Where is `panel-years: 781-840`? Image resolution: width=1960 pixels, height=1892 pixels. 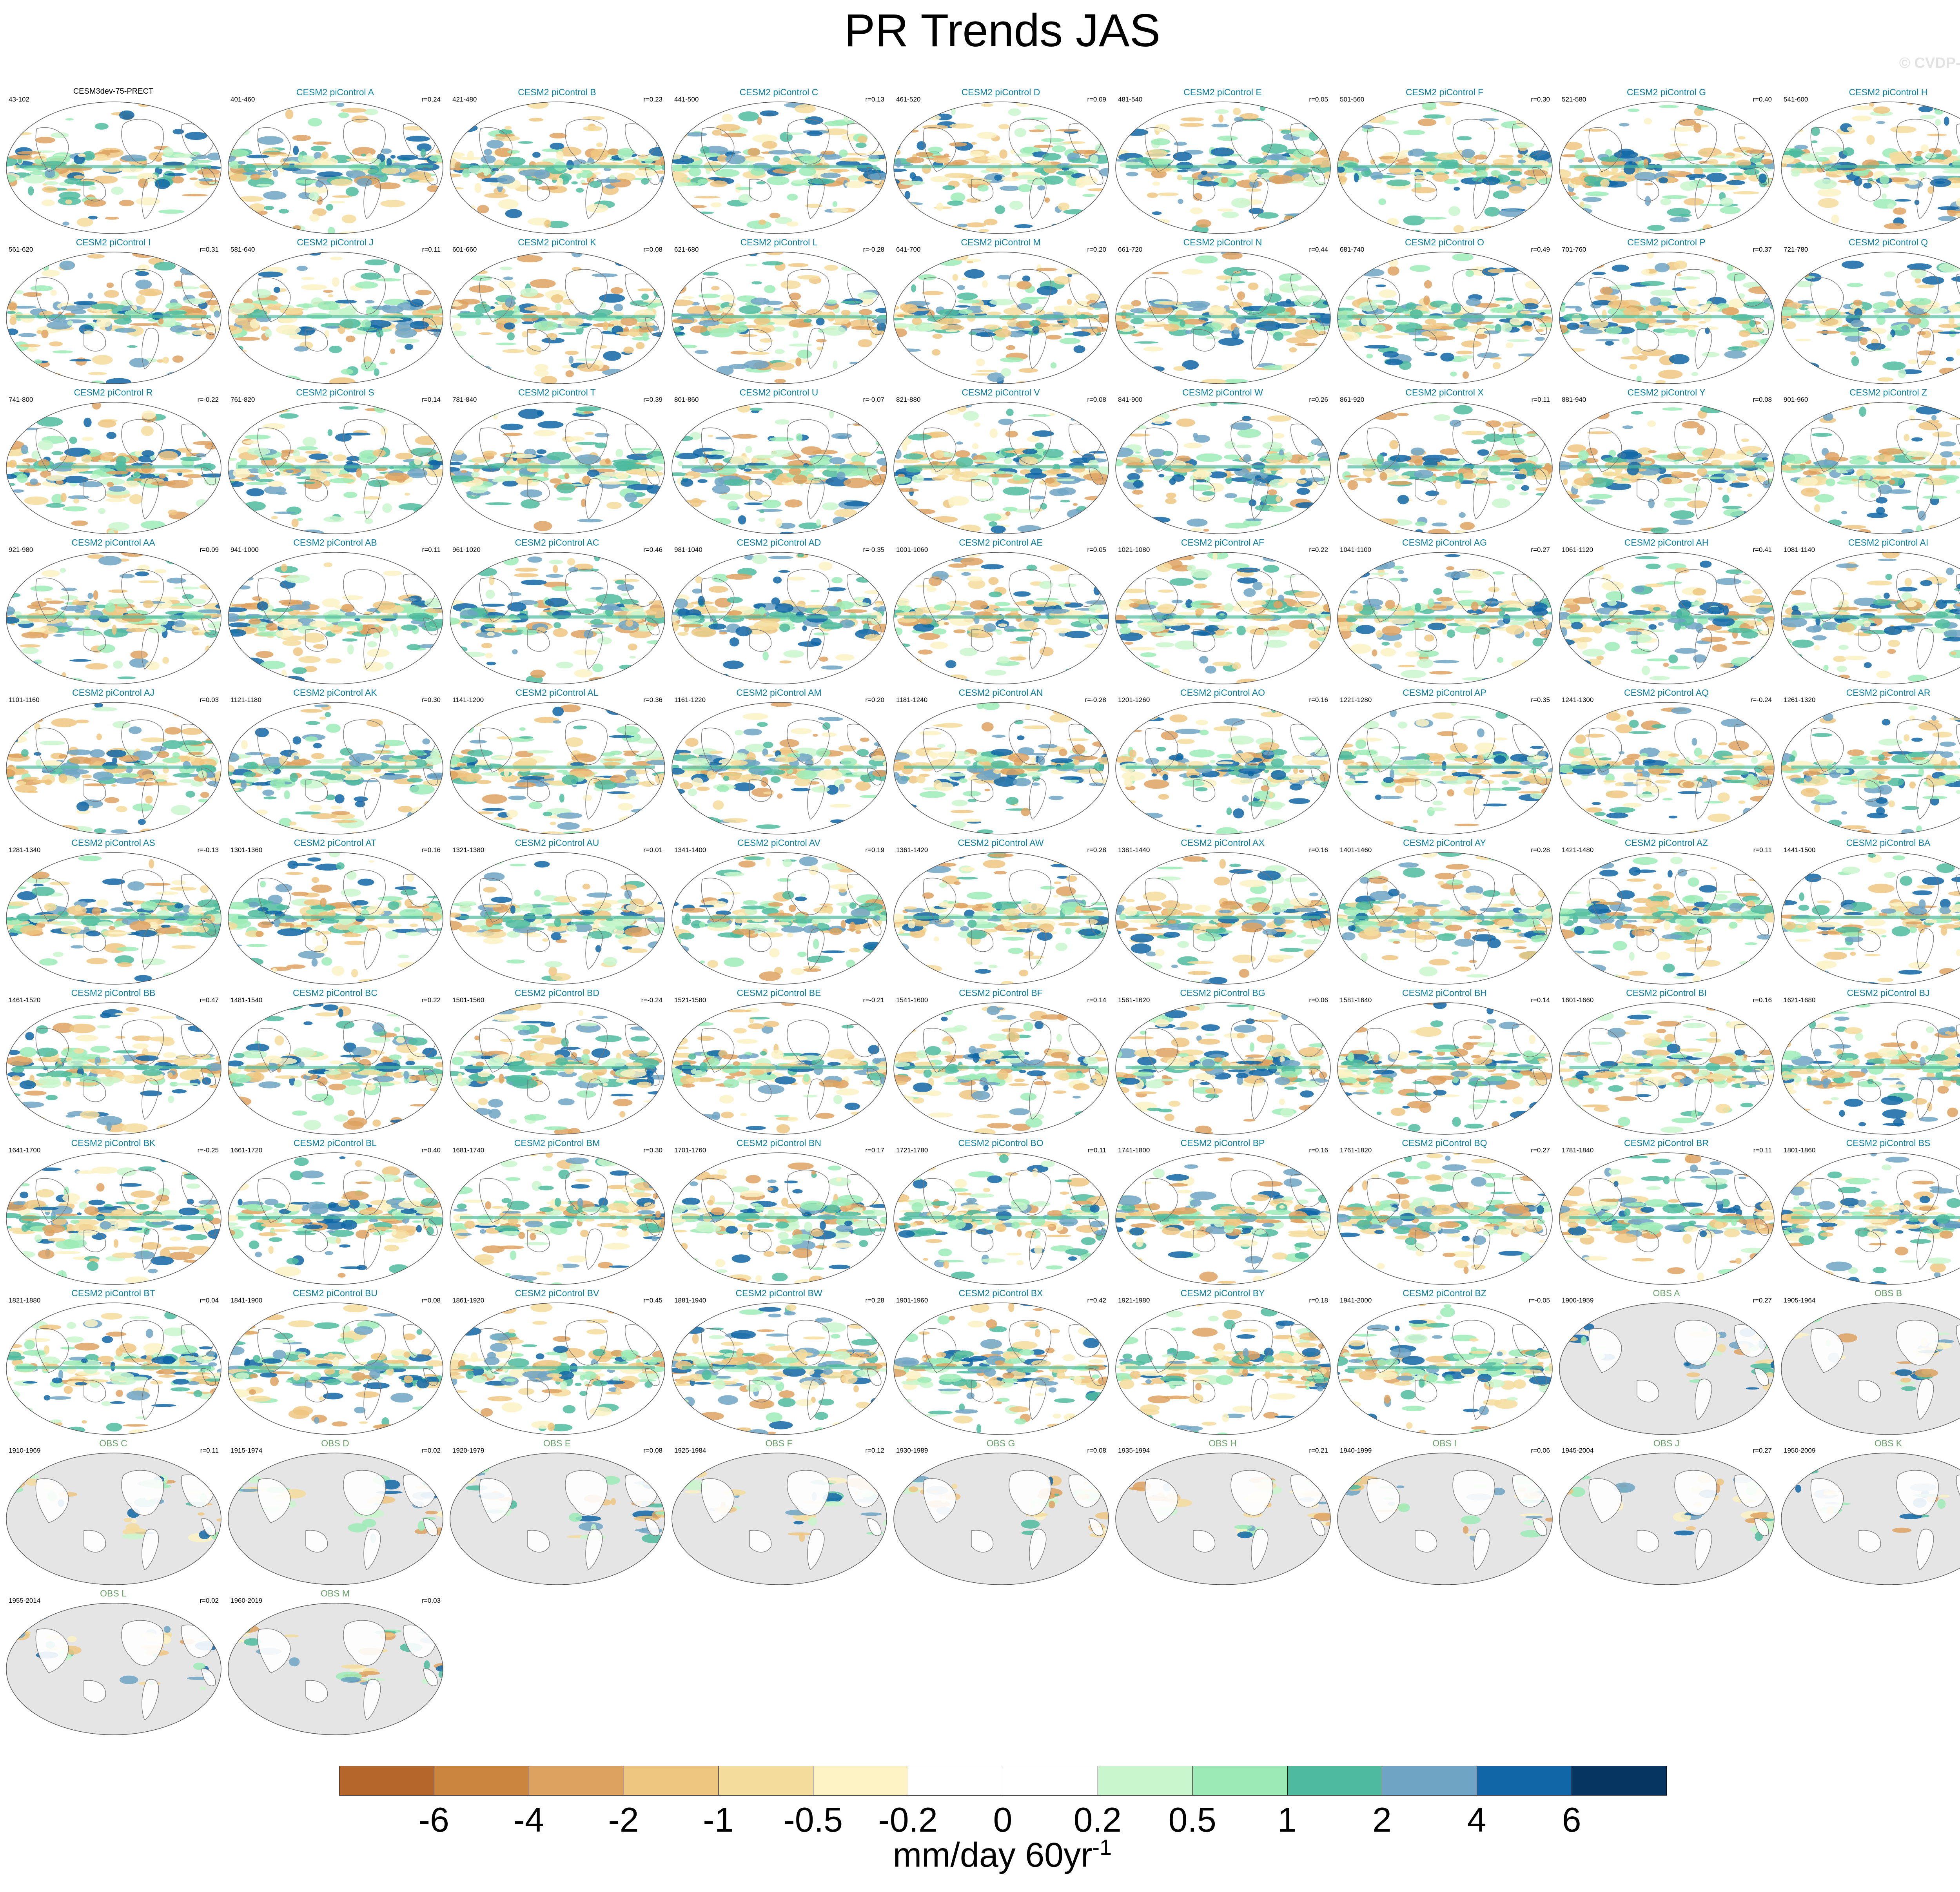
panel-years: 781-840 is located at coordinates (464, 400).